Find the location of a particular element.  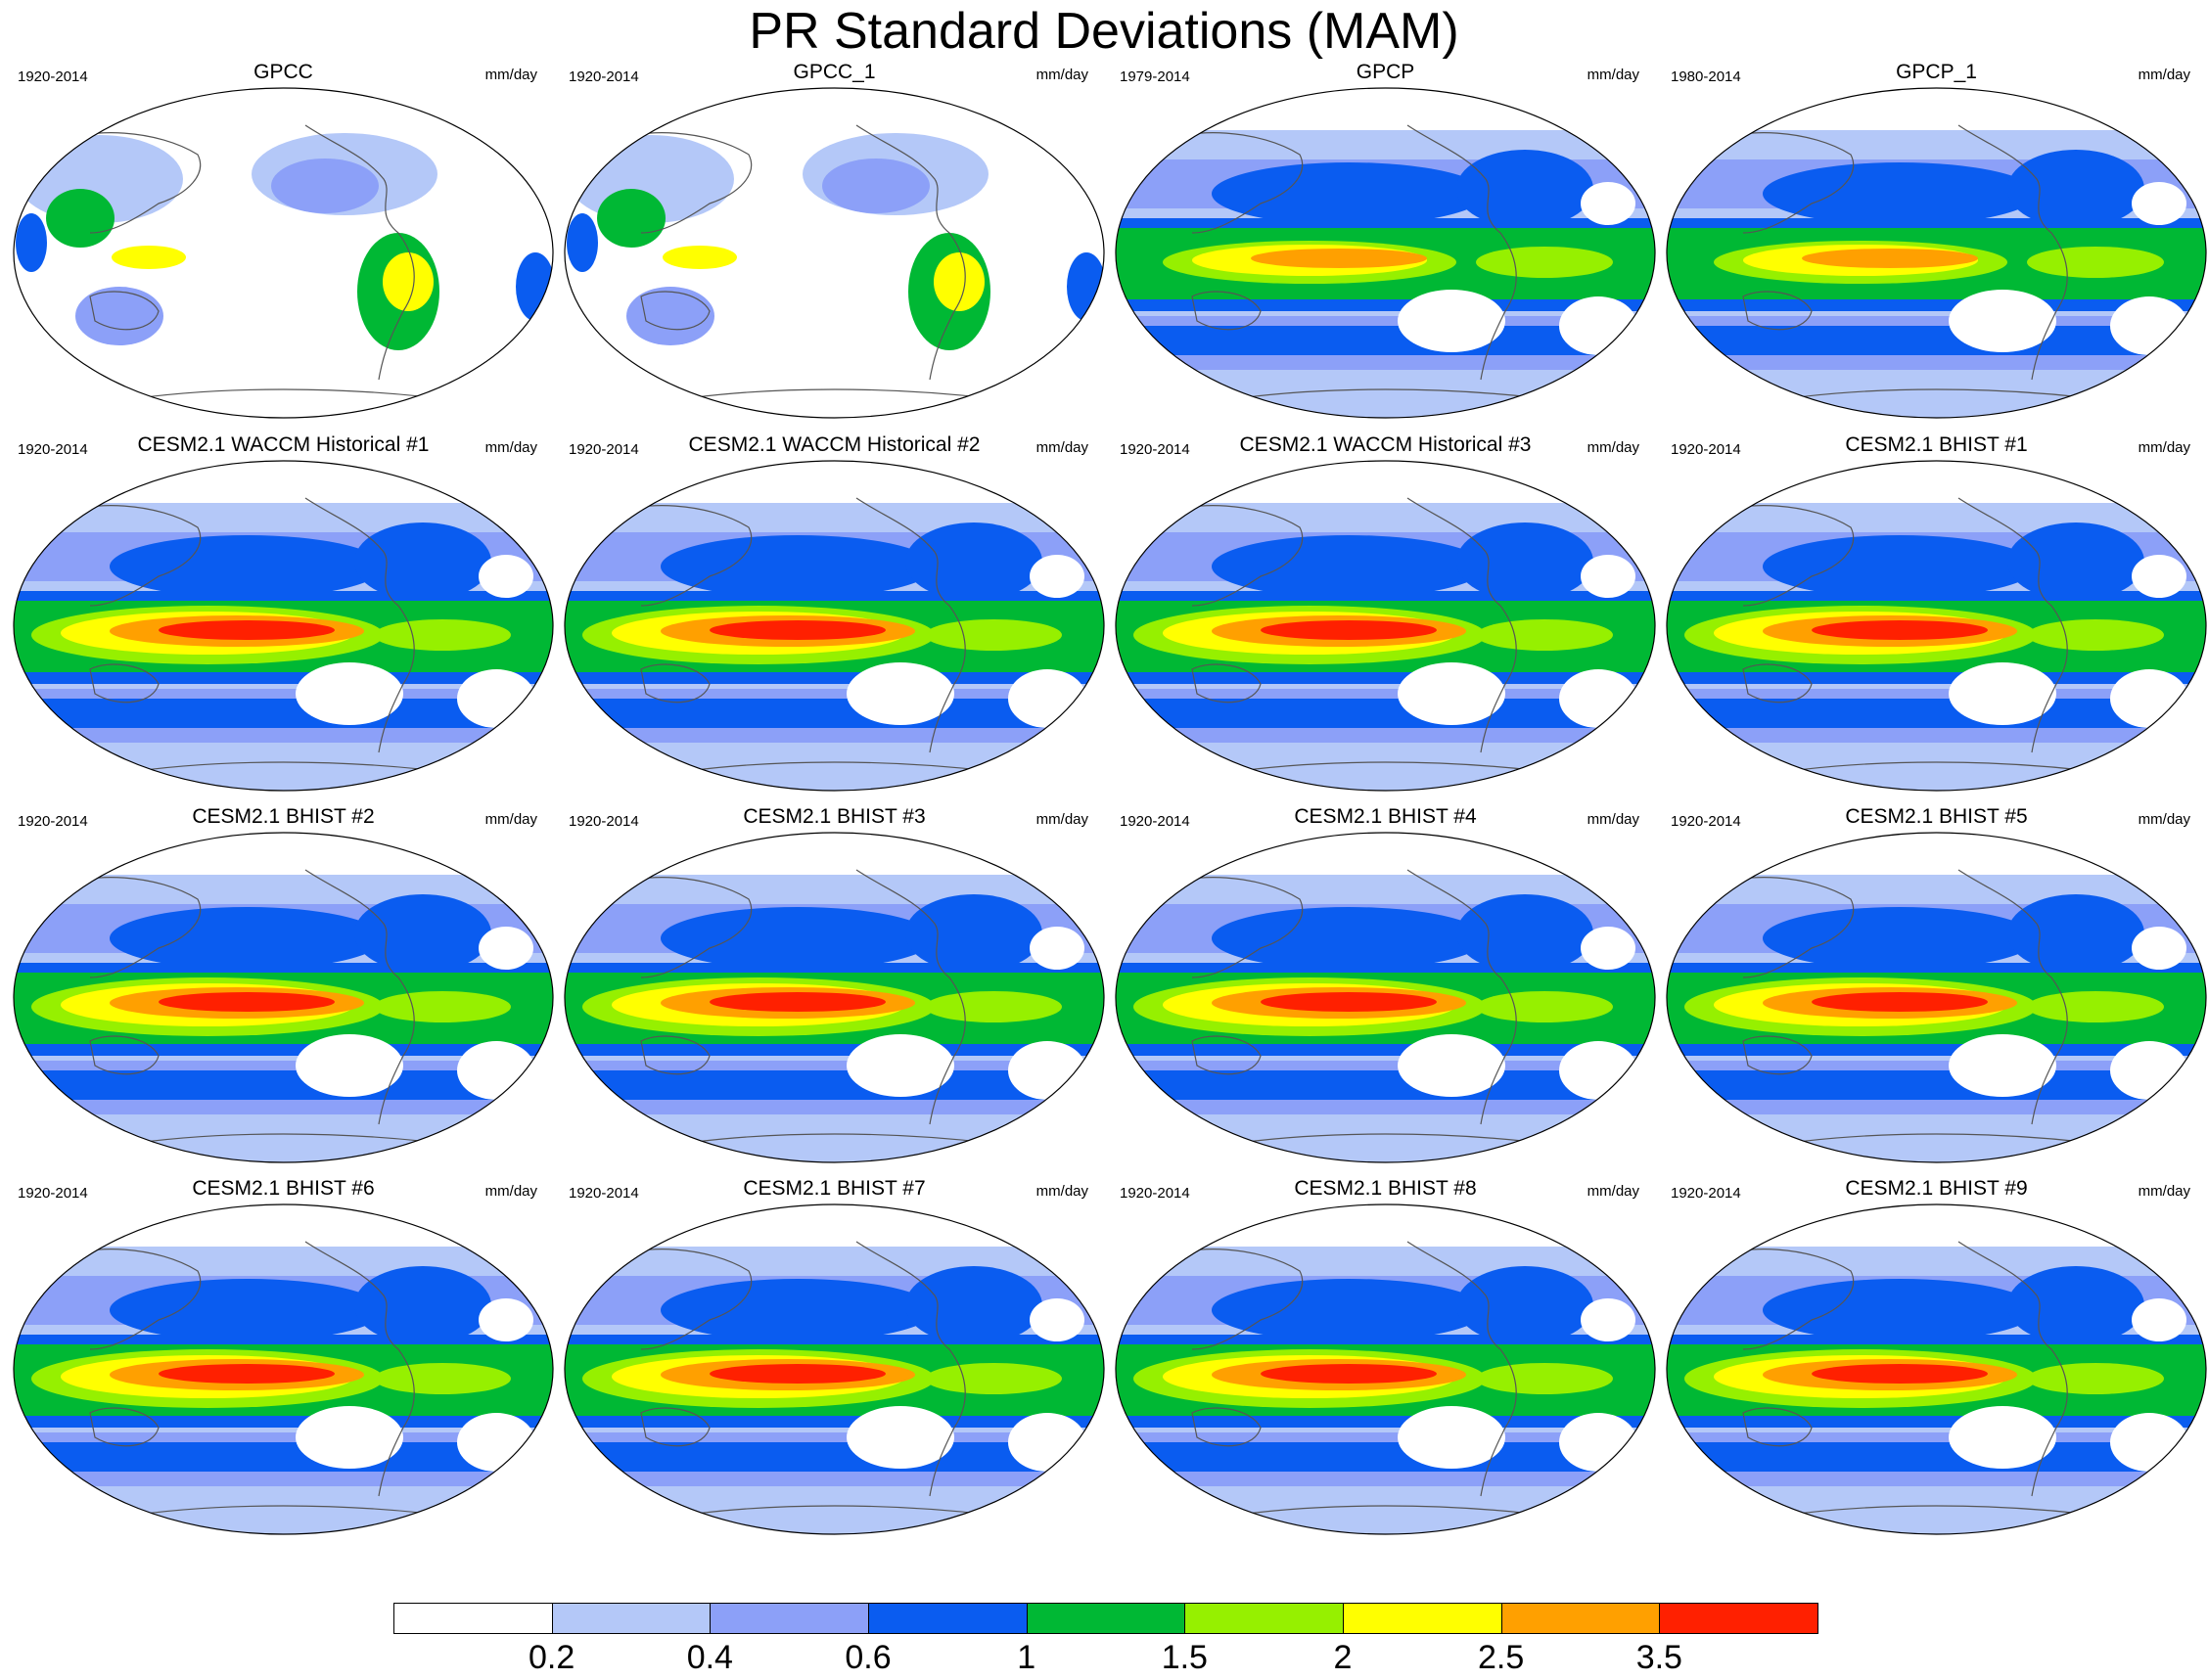

panel-period: 1980-2014 is located at coordinates (1706, 76).